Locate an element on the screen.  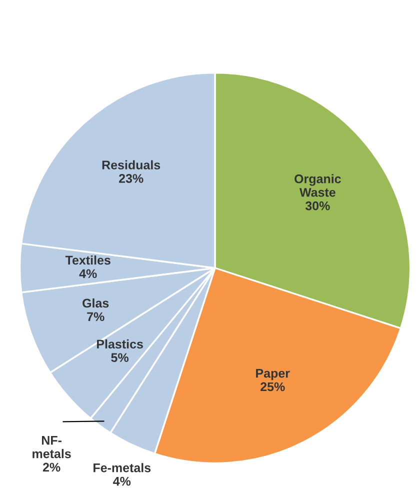
data-label: 25% is located at coordinates (272, 387).